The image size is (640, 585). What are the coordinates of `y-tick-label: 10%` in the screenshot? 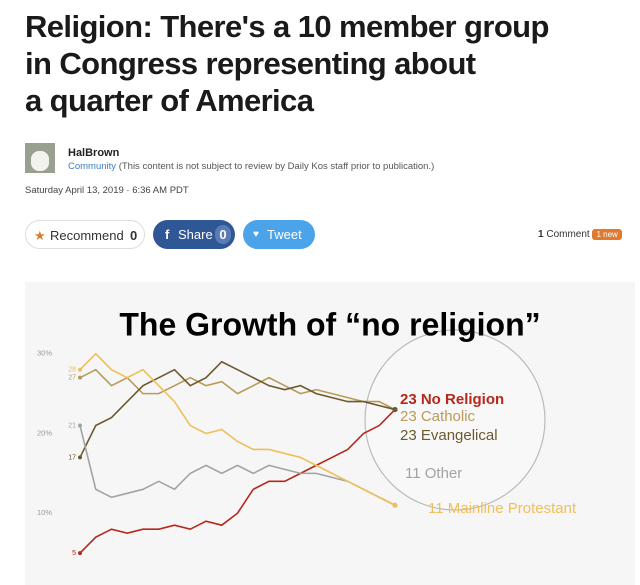 It's located at (44, 512).